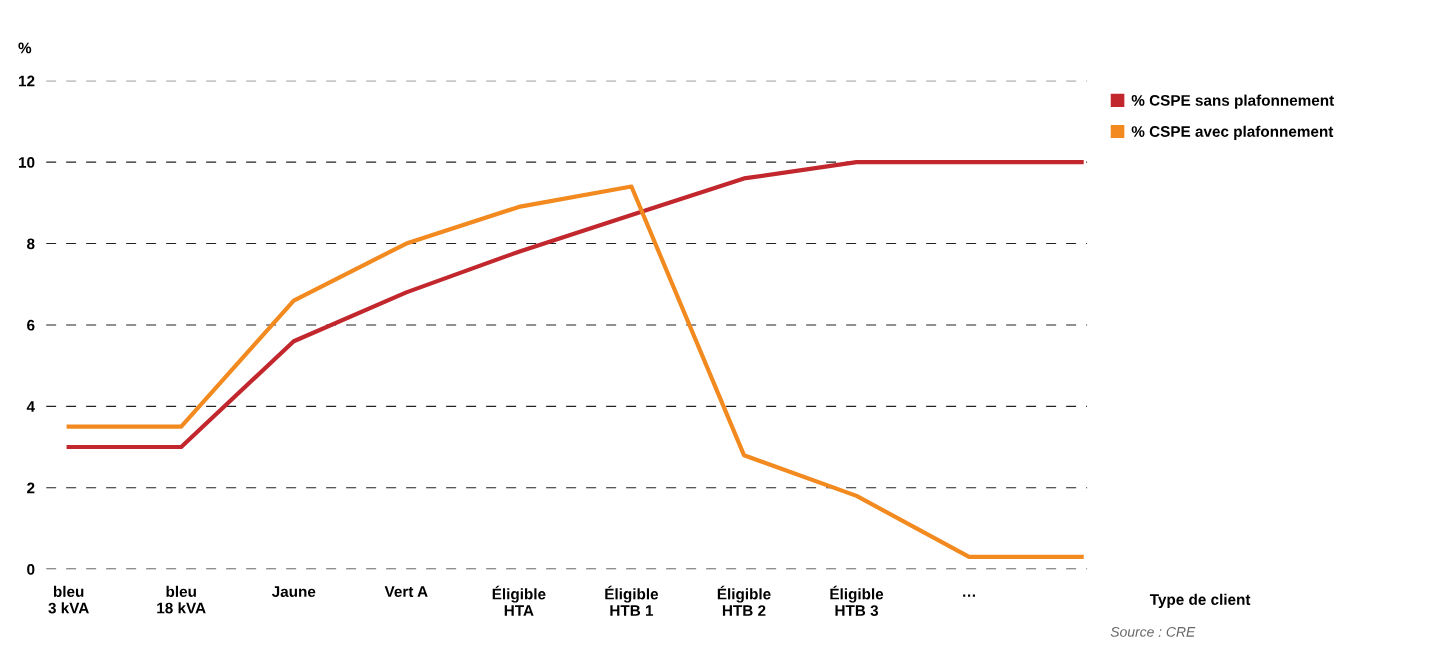 The image size is (1442, 646). Describe the element at coordinates (293, 592) in the screenshot. I see `x-tick-label: Jaune` at that location.